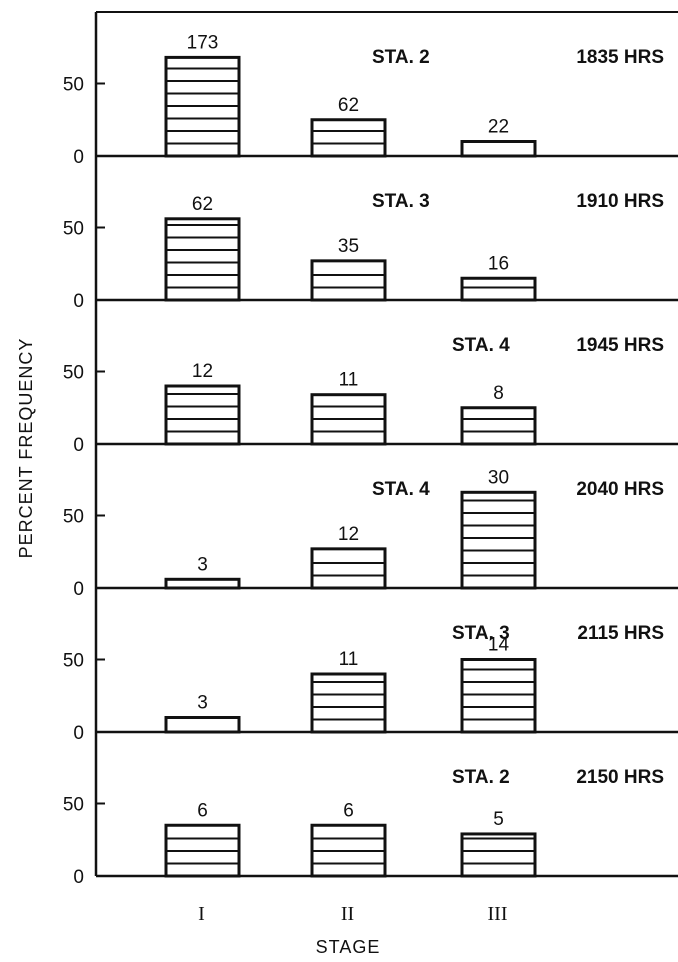 The image size is (678, 962). I want to click on x-tick-label-stage: I, so click(201, 914).